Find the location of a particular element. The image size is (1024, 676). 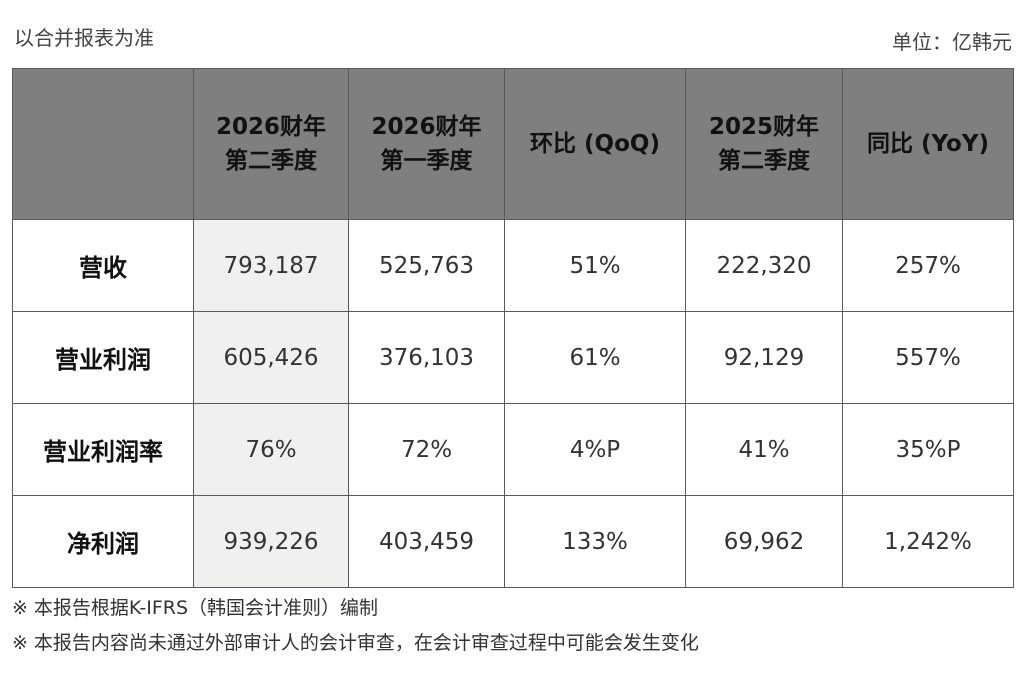

table-cell: 525,763 is located at coordinates (426, 265).